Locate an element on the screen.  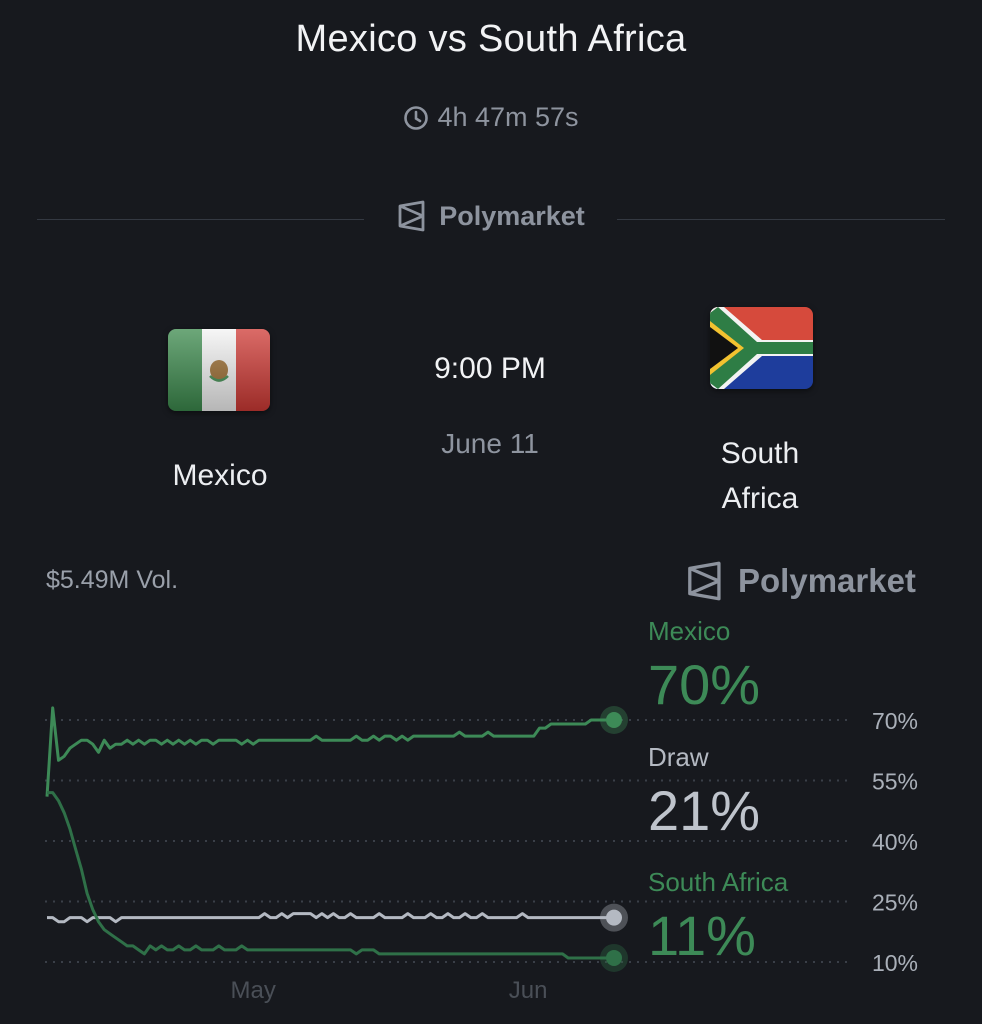
brand-chart: Polymarket is located at coordinates (801, 581).